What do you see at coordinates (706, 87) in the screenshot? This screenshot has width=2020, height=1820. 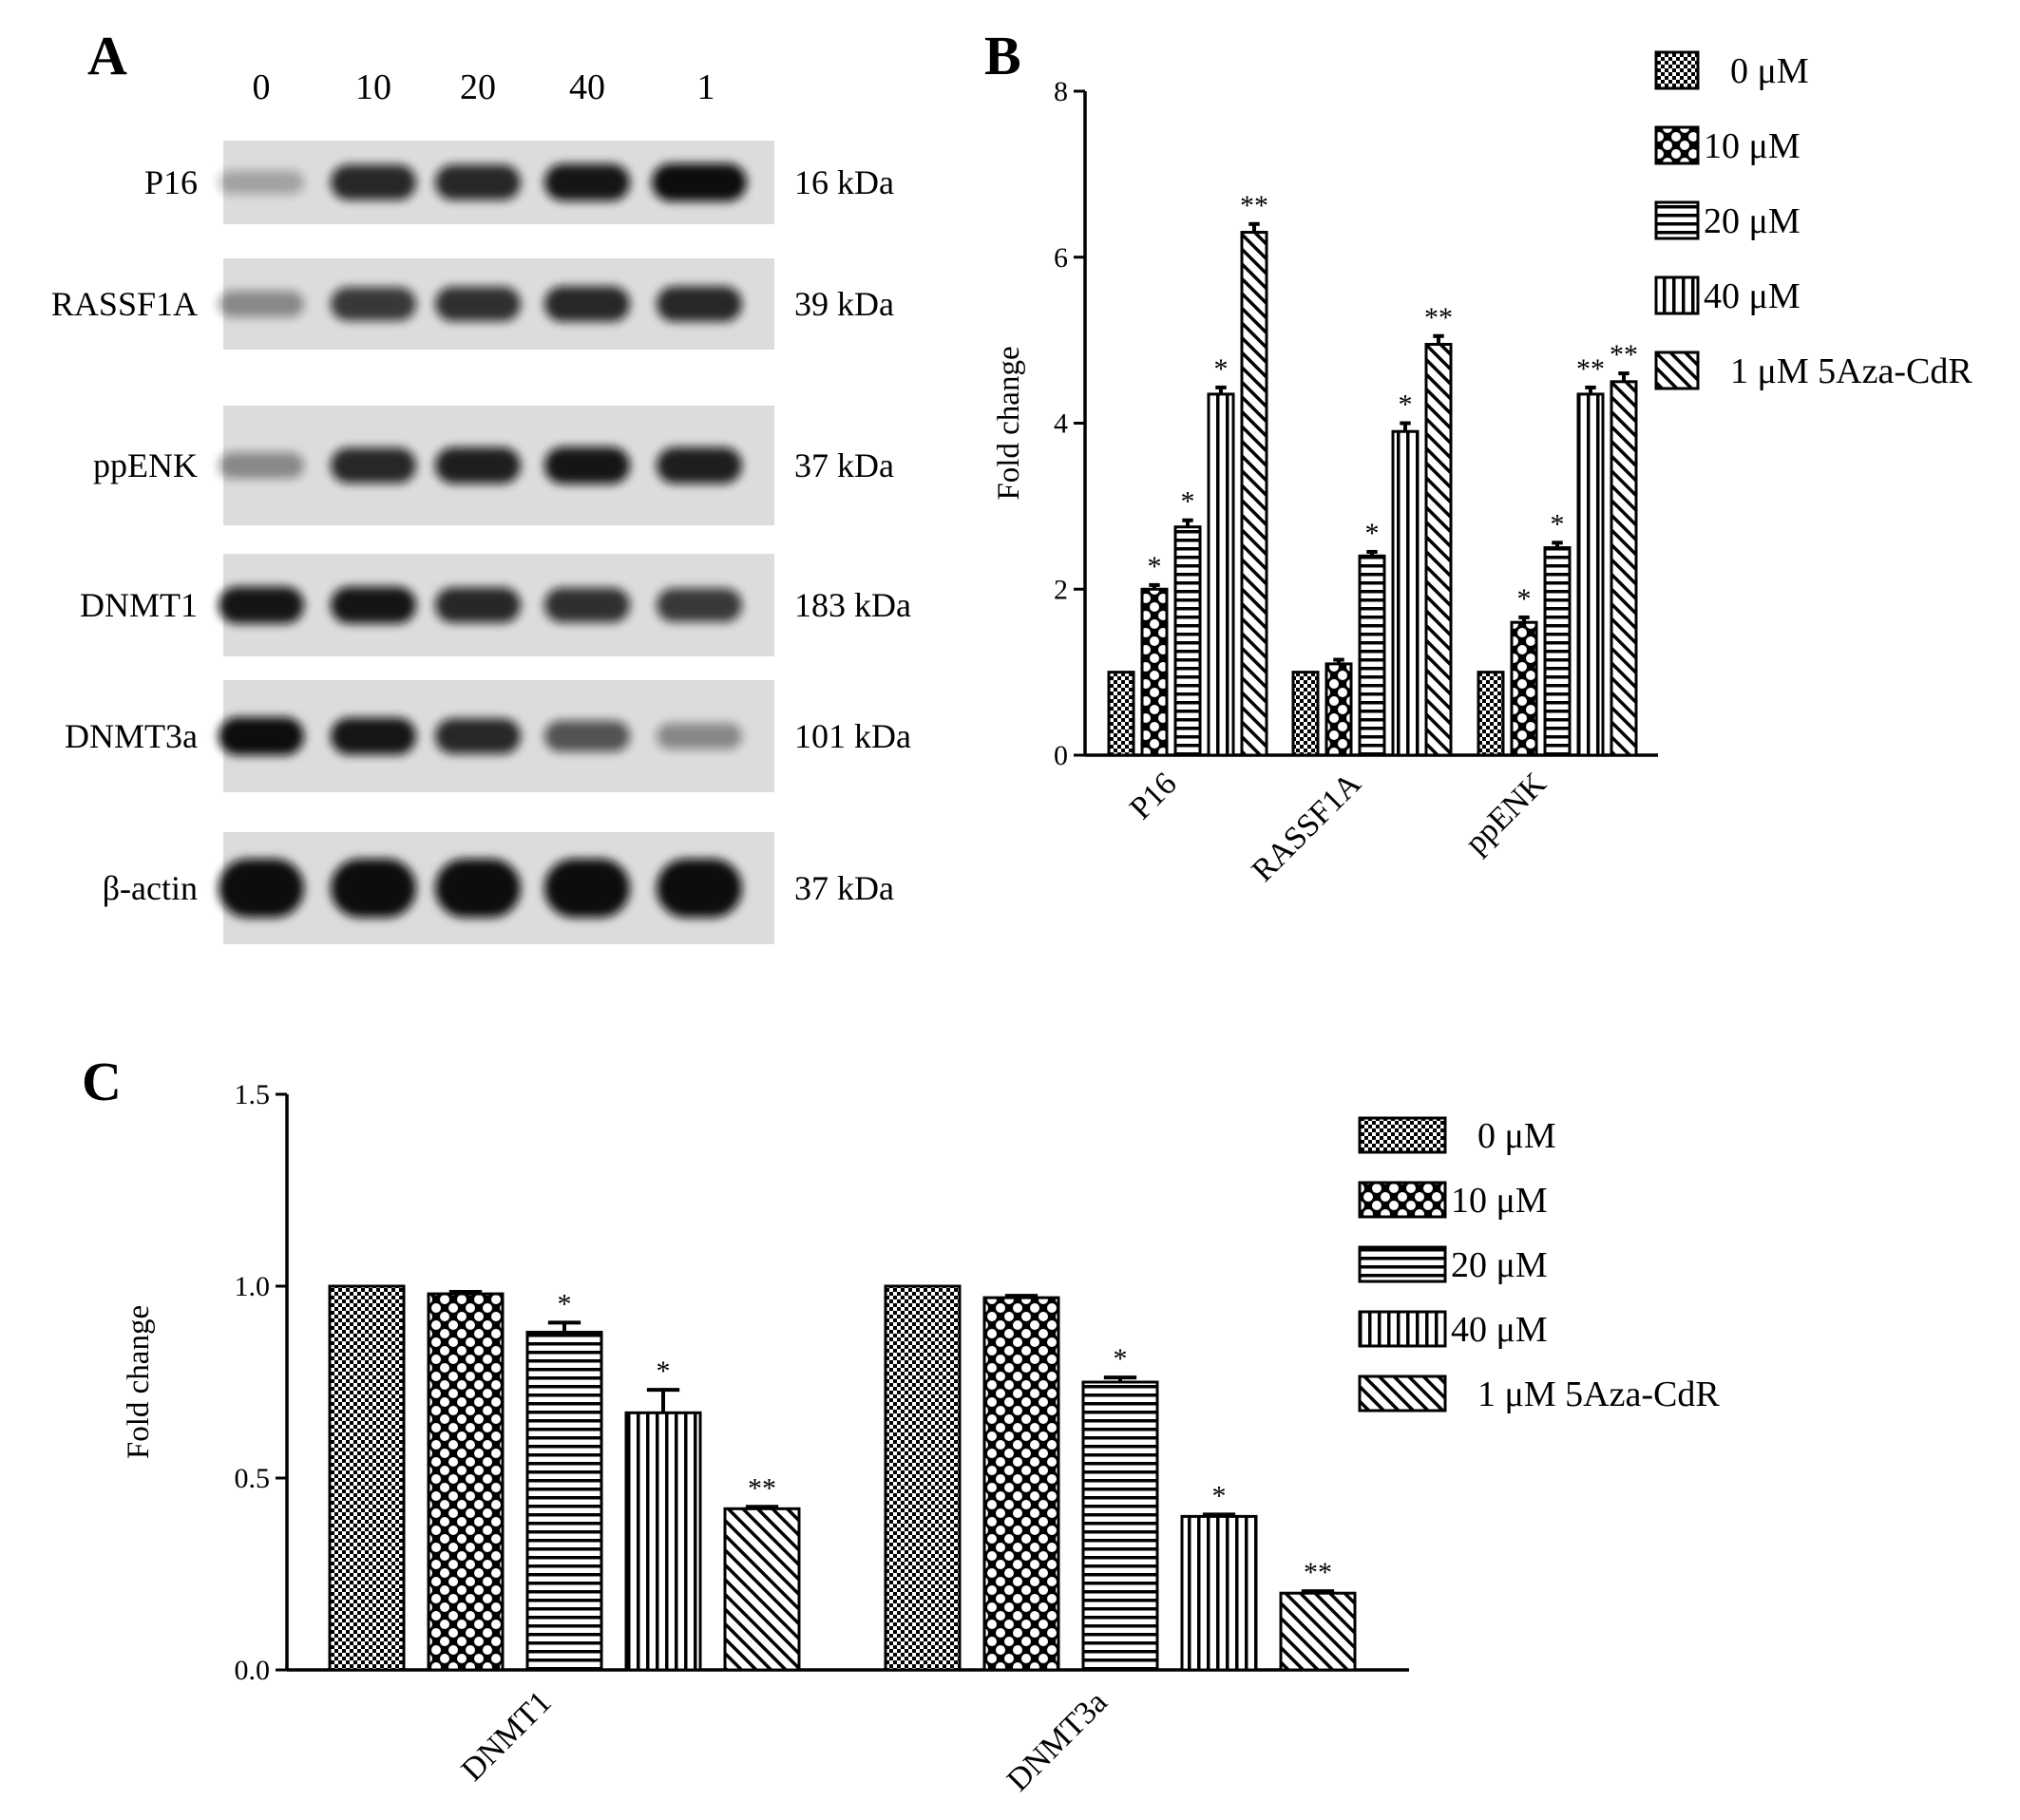 I see `lane-label: 1` at bounding box center [706, 87].